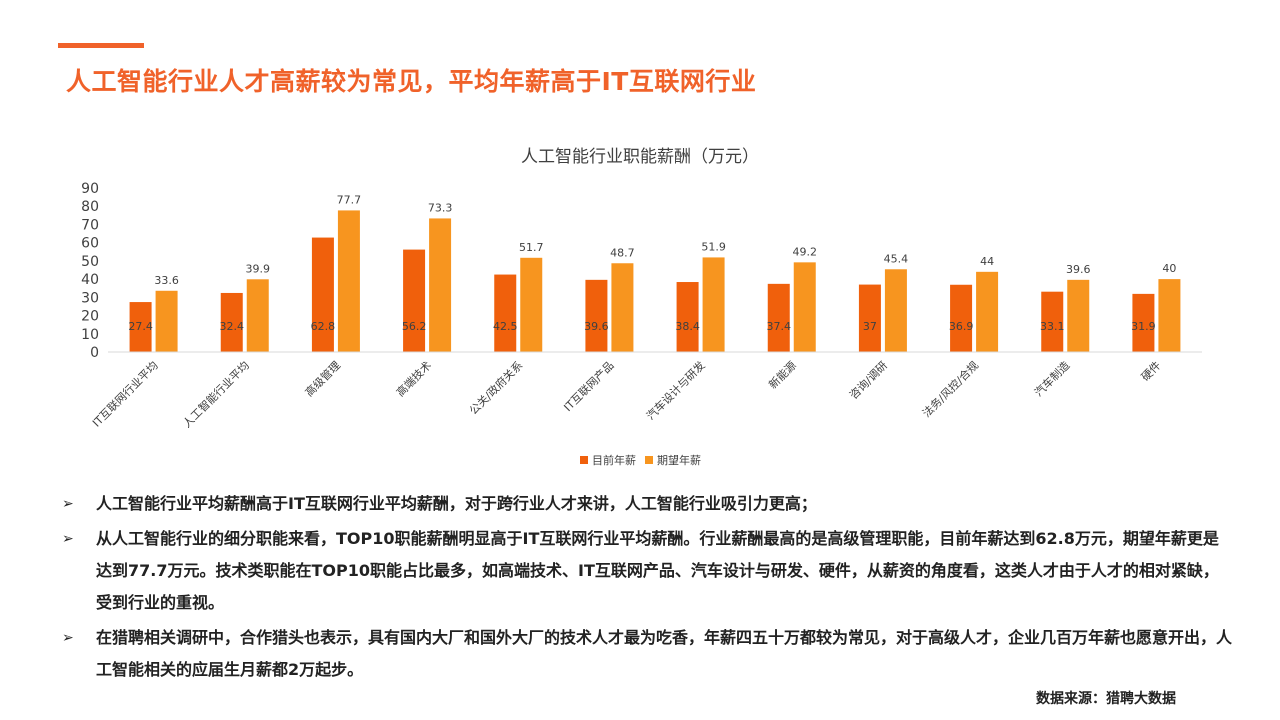 This screenshot has height=720, width=1280. What do you see at coordinates (679, 460) in the screenshot?
I see `legend-label: 期望年薪` at bounding box center [679, 460].